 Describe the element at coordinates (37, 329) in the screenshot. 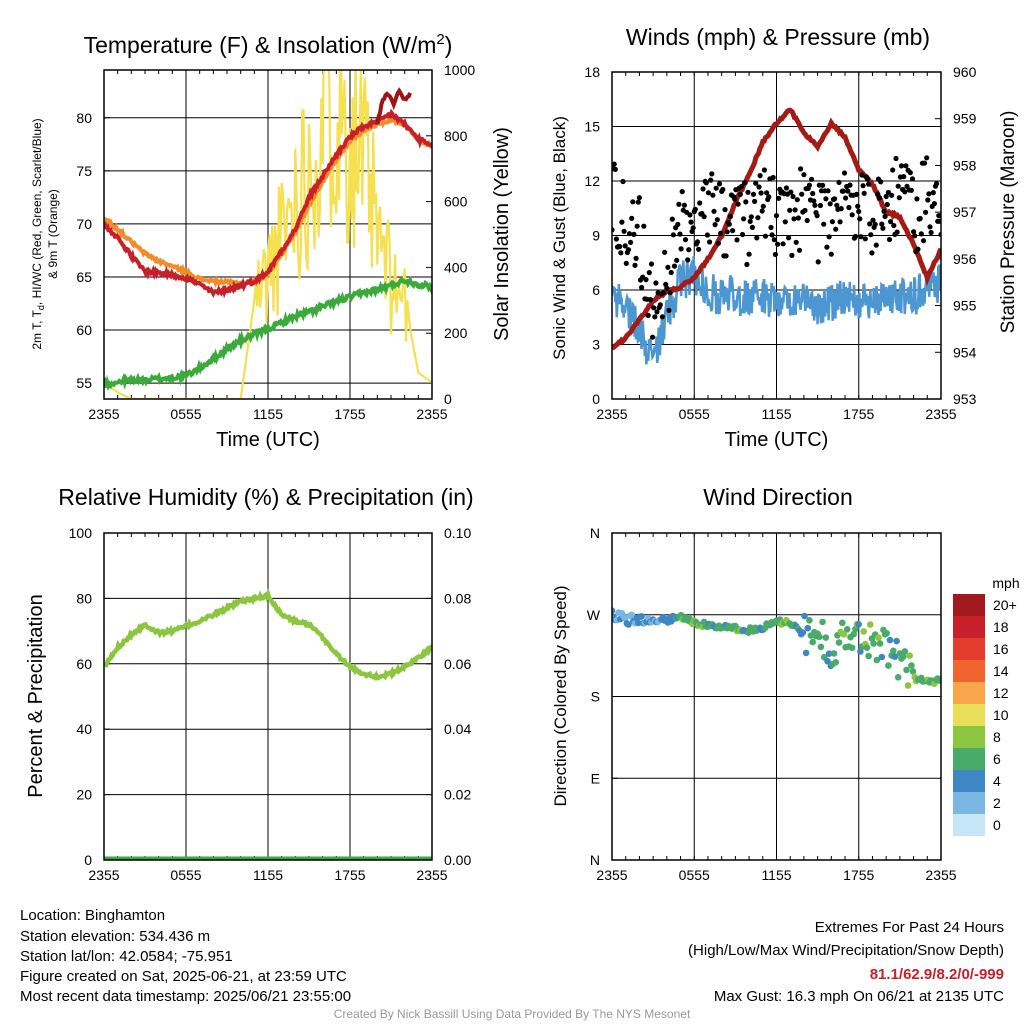

I see `y-label-part: 2m T, T` at that location.